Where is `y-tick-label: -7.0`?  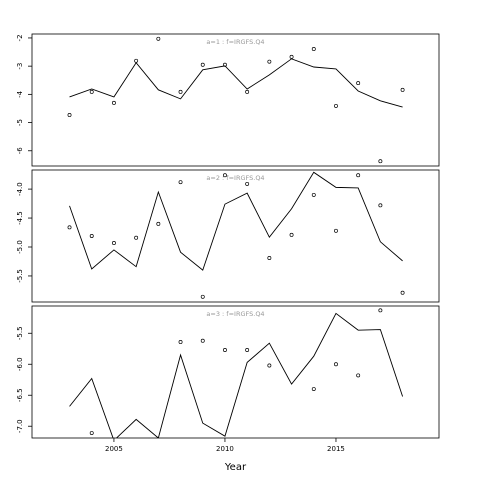 y-tick-label: -7.0 is located at coordinates (20, 426).